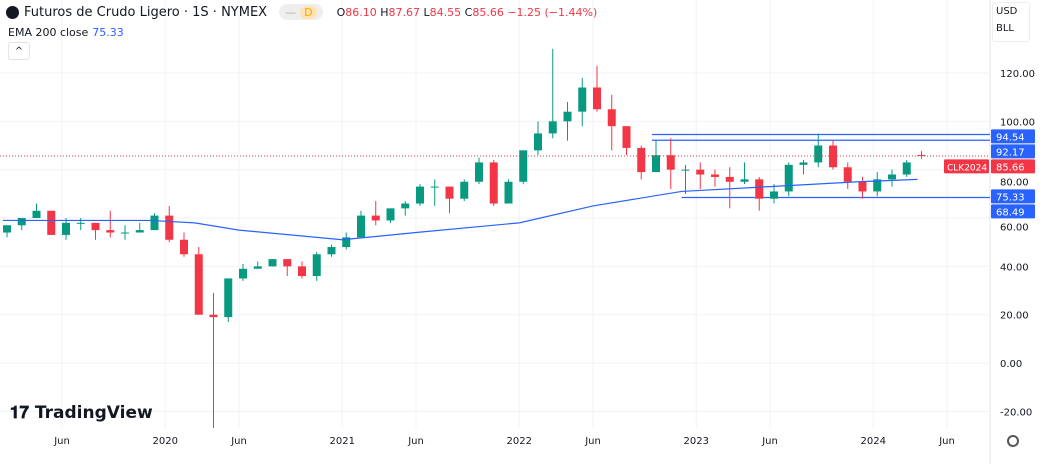 This screenshot has width=1044, height=464. What do you see at coordinates (1010, 152) in the screenshot?
I see `level-label: 92.17` at bounding box center [1010, 152].